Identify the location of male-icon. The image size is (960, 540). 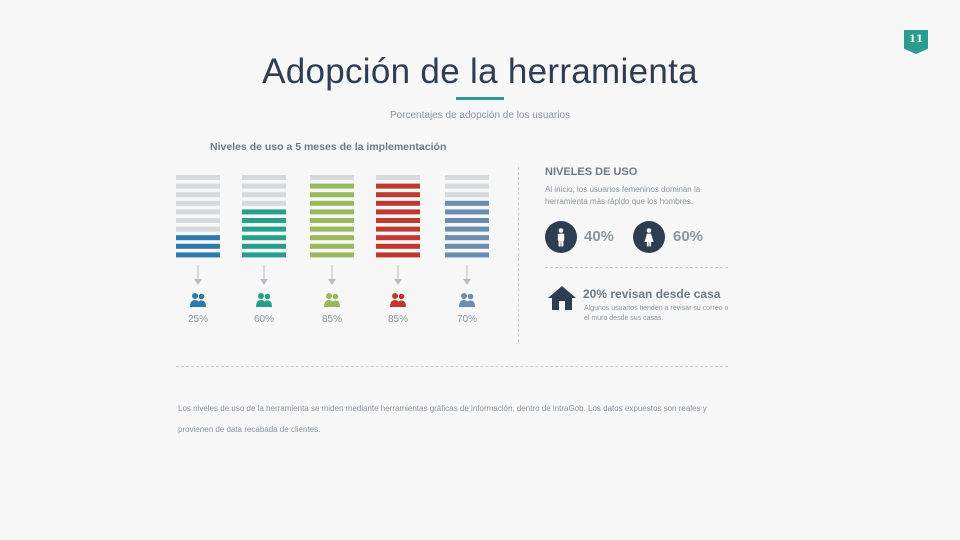
(561, 237).